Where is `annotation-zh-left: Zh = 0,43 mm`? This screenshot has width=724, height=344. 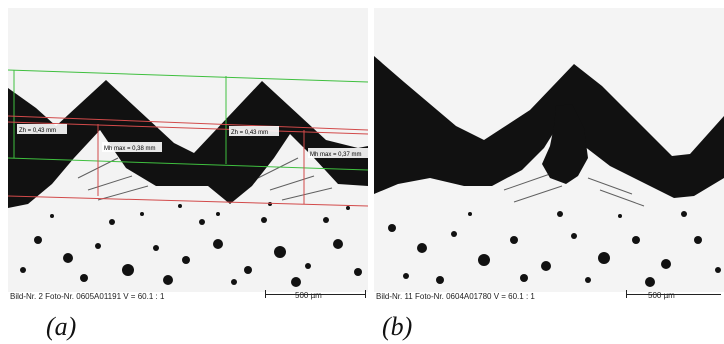
annotation-zh-left: Zh = 0,43 mm is located at coordinates (37, 131).